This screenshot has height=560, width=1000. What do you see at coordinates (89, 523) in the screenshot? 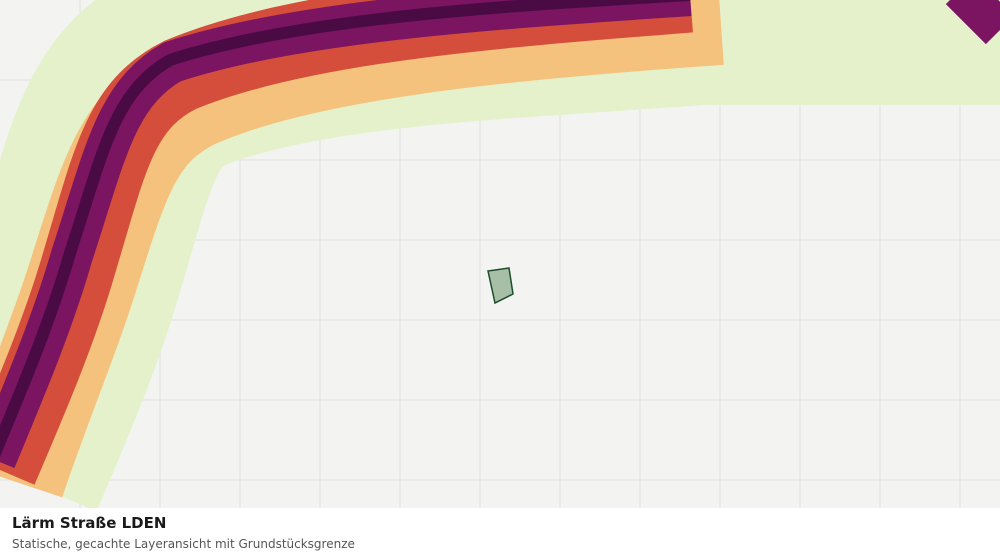
I see `map-title: Lärm Straße LDEN` at bounding box center [89, 523].